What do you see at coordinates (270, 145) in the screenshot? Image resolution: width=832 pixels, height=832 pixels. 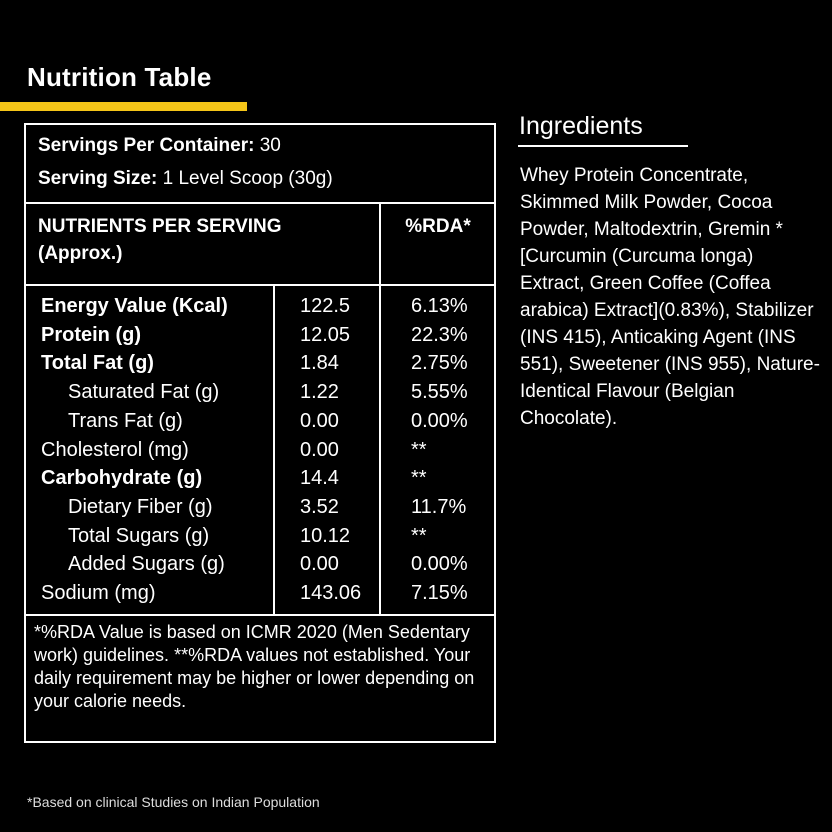 I see `servings-value: 30` at bounding box center [270, 145].